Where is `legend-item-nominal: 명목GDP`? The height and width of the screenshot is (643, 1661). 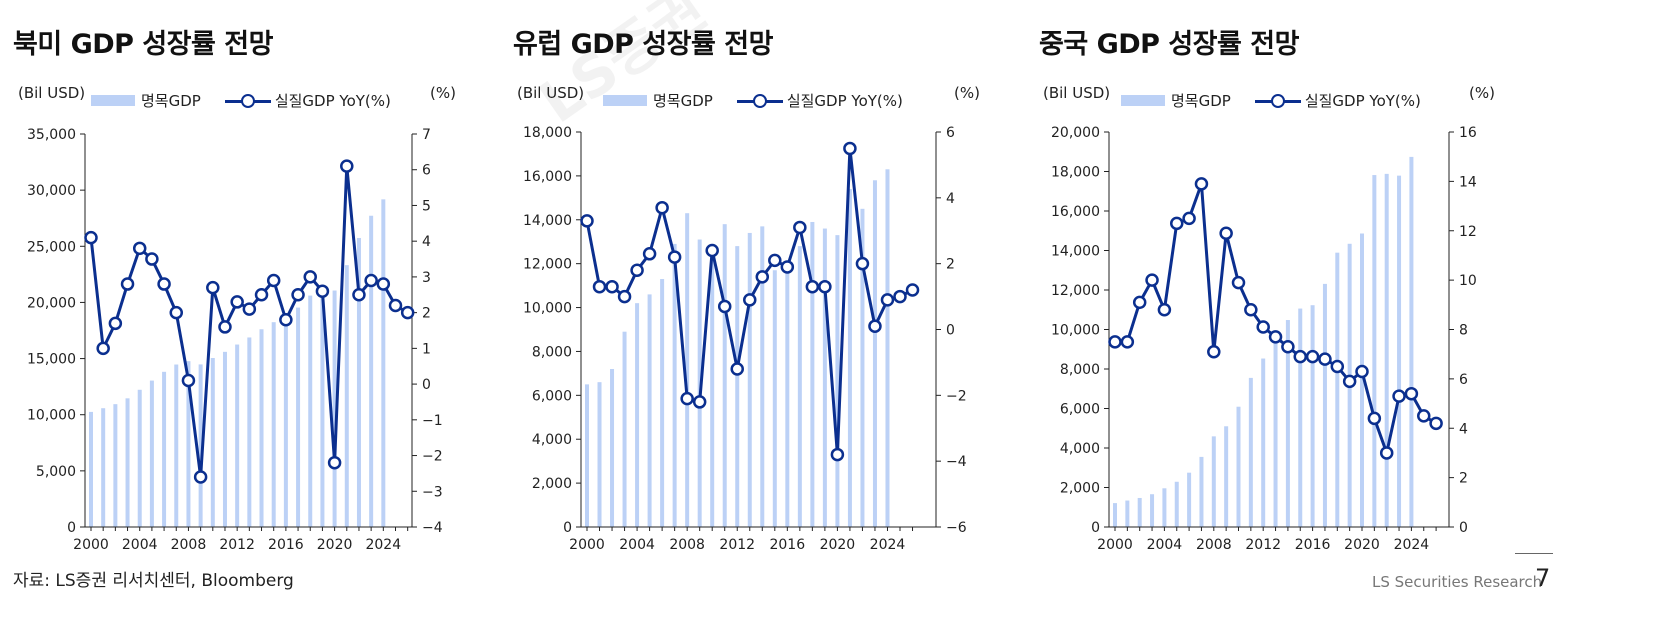
legend-item-nominal: 명목GDP is located at coordinates (1176, 100).